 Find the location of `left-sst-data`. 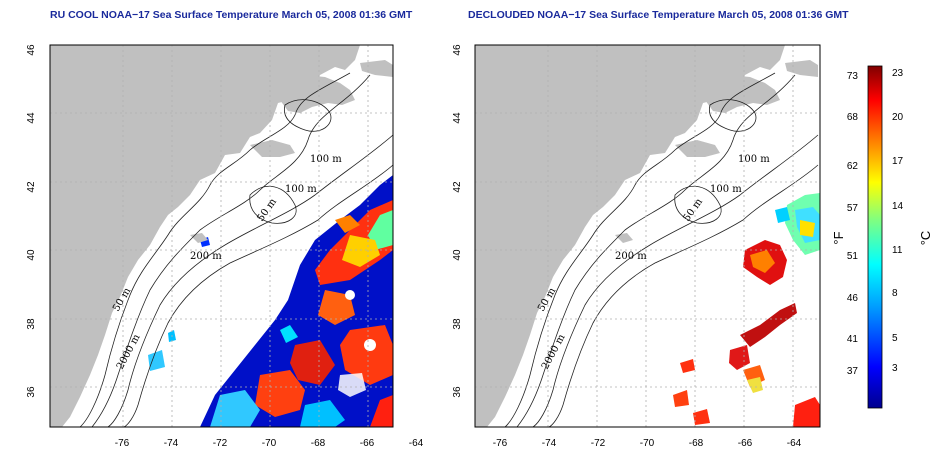

left-sst-data is located at coordinates (270, 301).